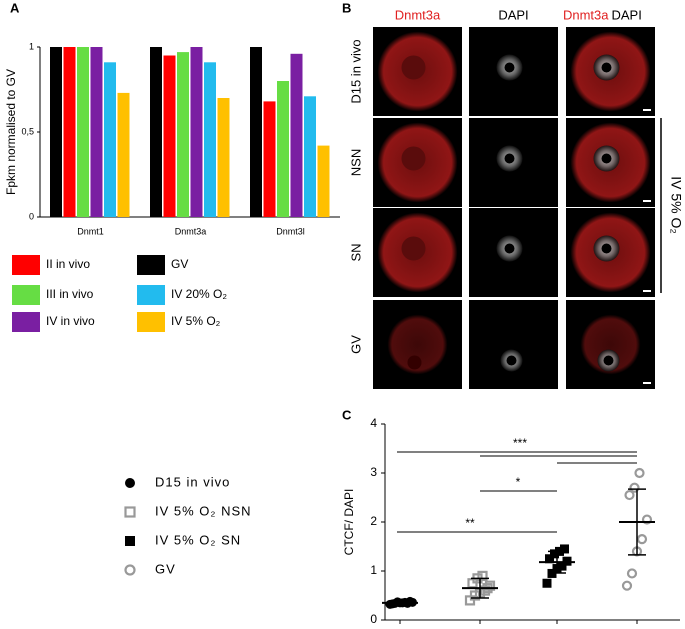 The height and width of the screenshot is (629, 685). I want to click on y-axis-title: CTCF/ DAPI, so click(349, 522).